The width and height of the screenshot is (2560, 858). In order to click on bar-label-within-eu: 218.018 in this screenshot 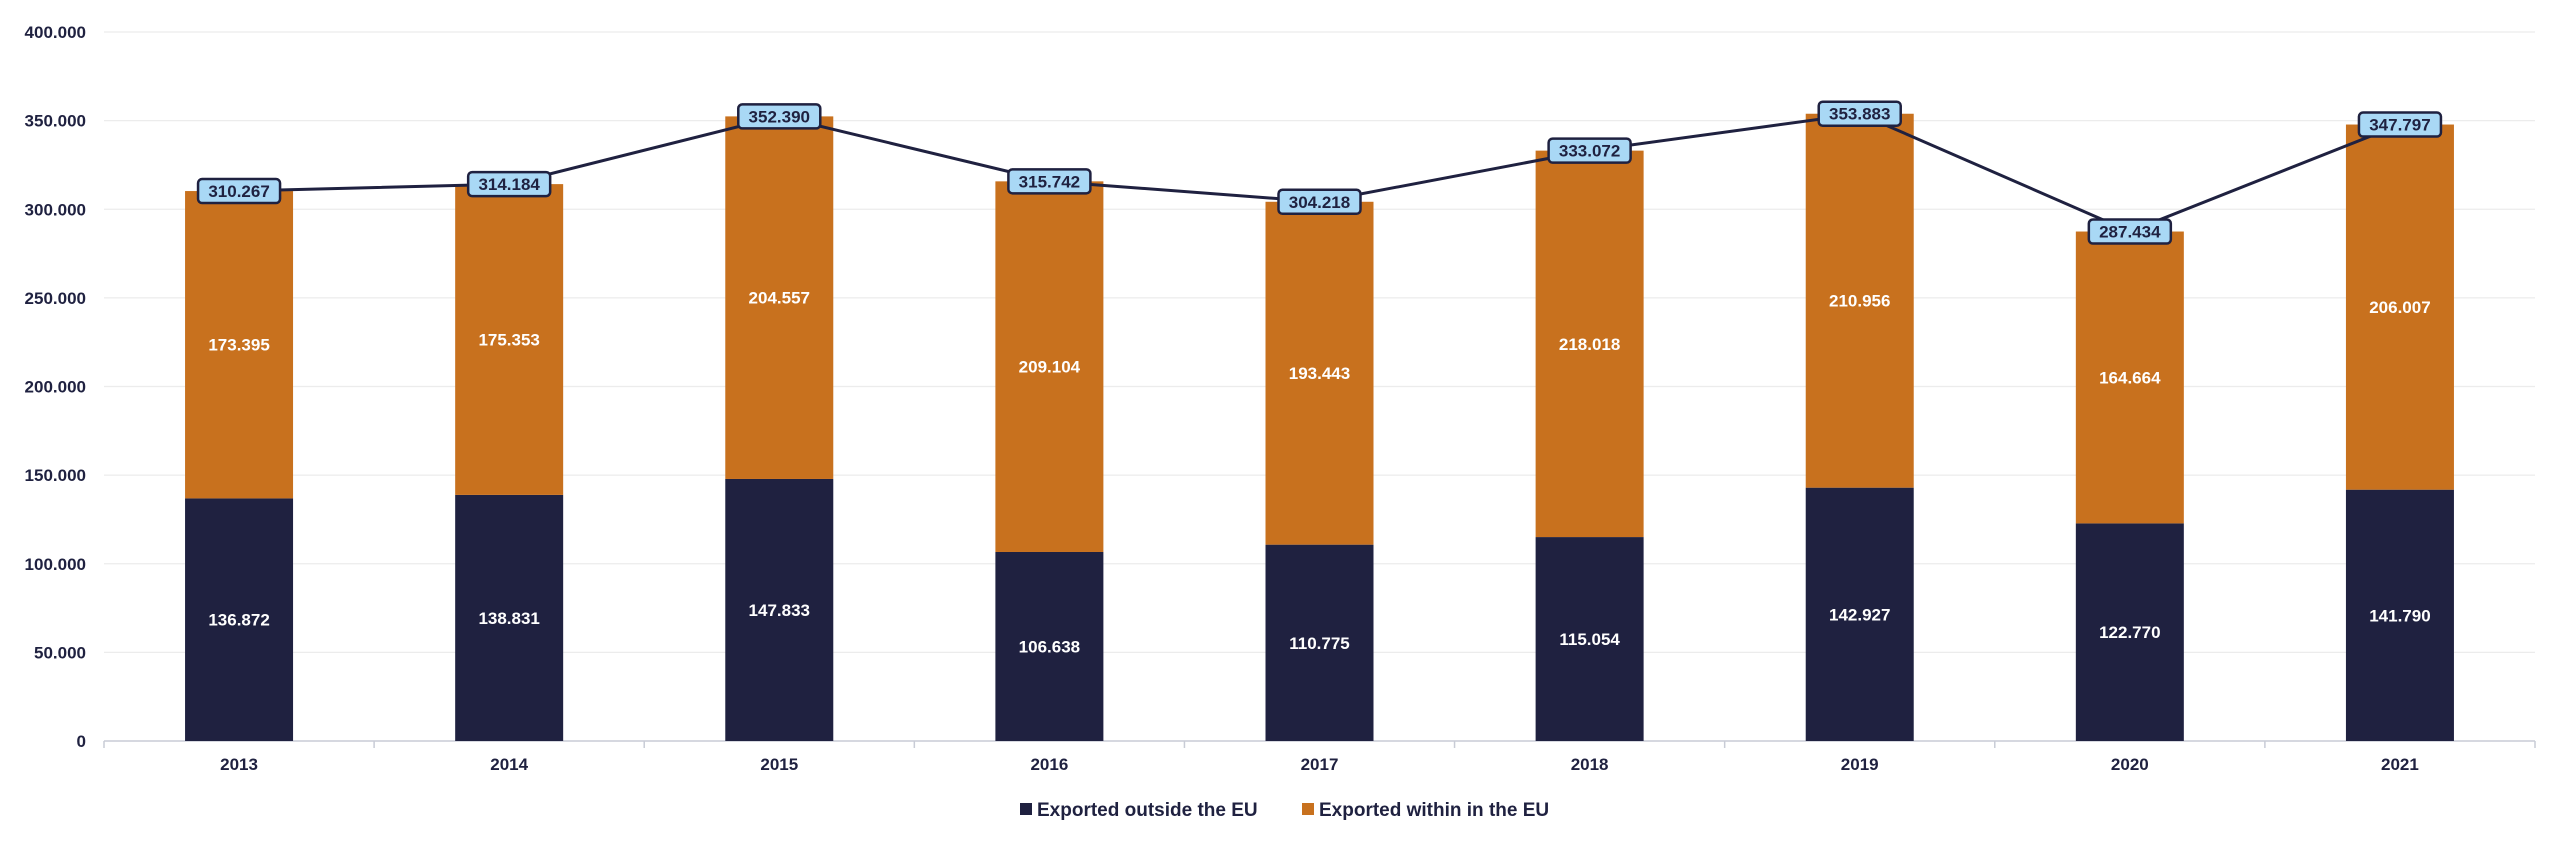, I will do `click(1589, 344)`.